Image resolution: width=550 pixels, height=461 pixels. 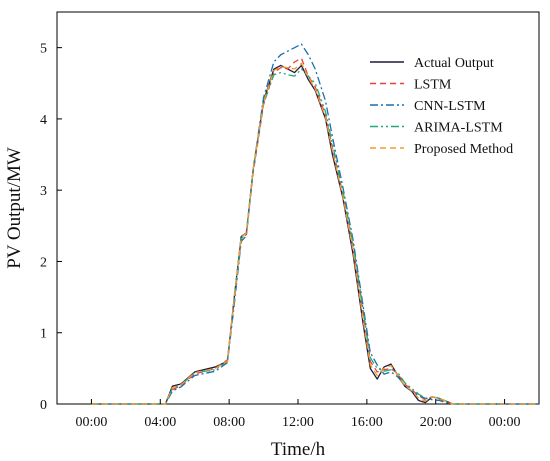 I want to click on y-axis-title: PV Output/MW, so click(x=14, y=208).